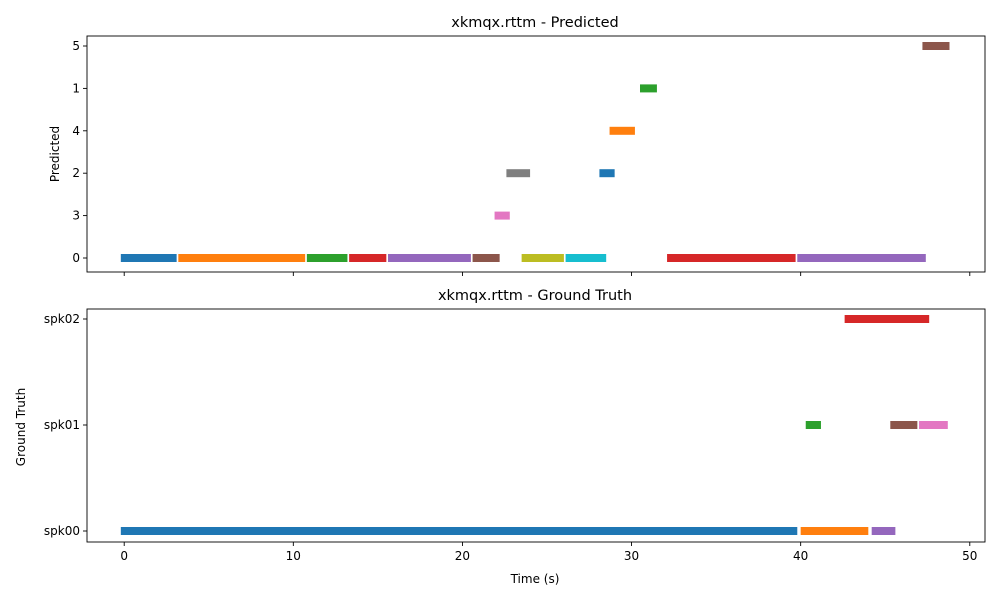 This screenshot has width=1000, height=600. I want to click on x-tick-label: 10, so click(293, 556).